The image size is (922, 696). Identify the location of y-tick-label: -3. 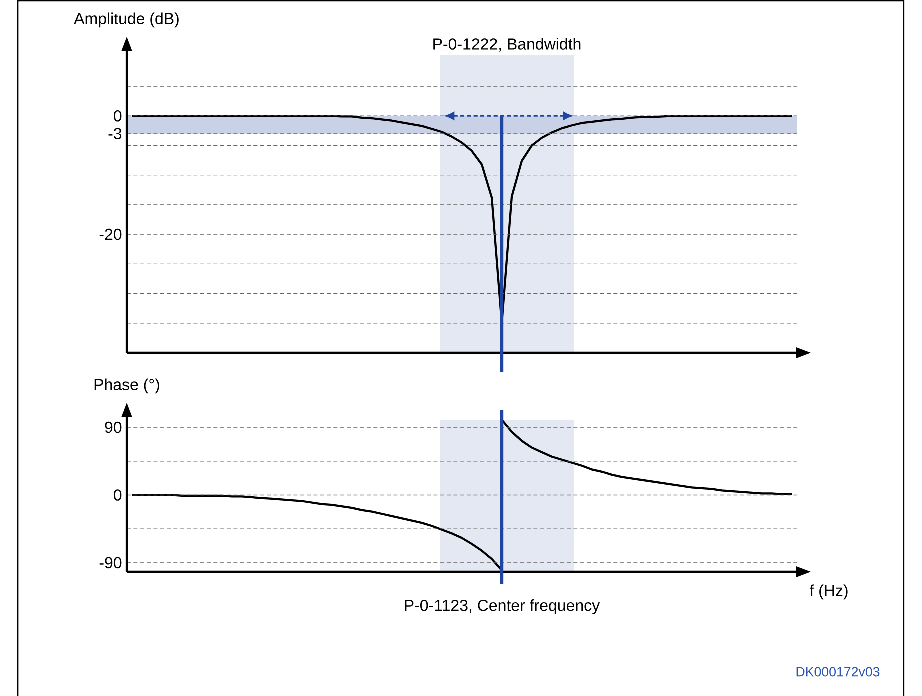
(115, 134).